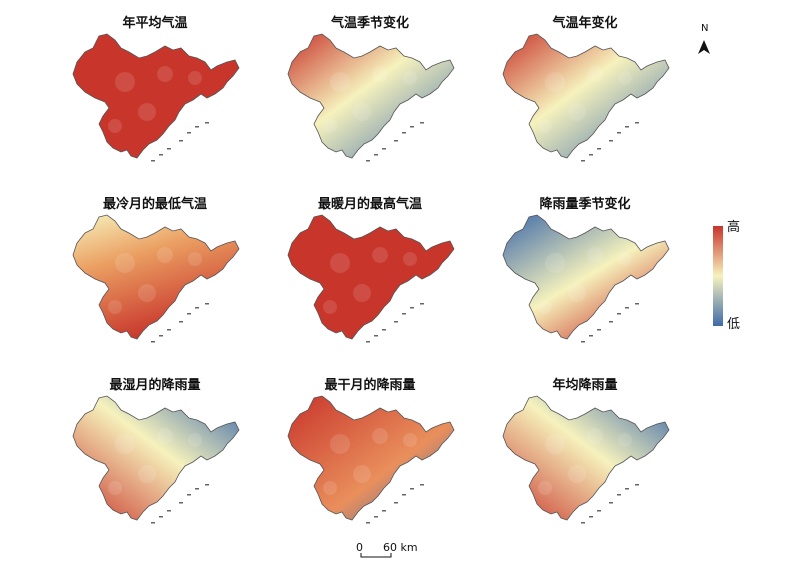 Image resolution: width=800 pixels, height=569 pixels. Describe the element at coordinates (359, 547) in the screenshot. I see `scale-zero-label: 0` at that location.